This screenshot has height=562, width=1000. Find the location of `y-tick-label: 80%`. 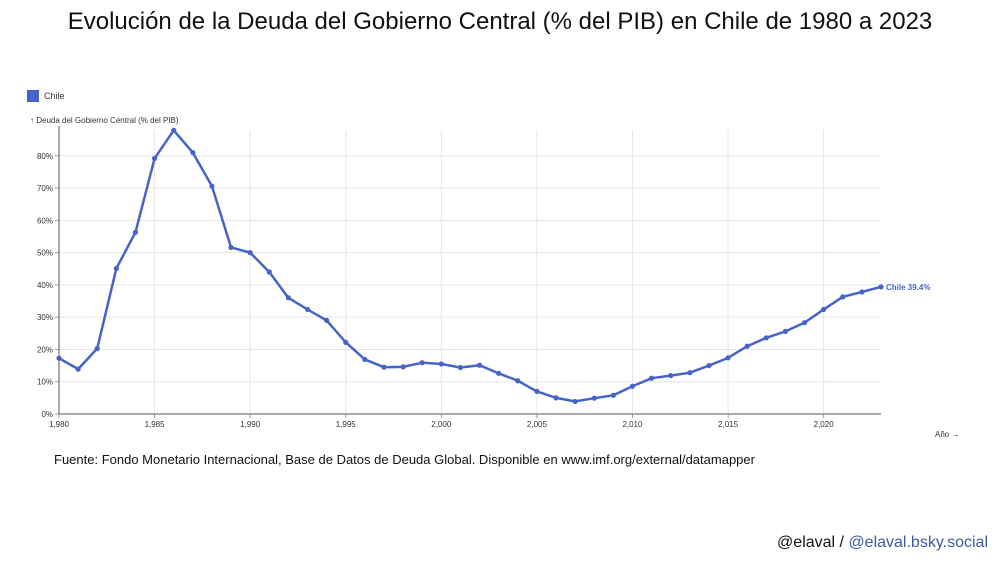

y-tick-label: 80% is located at coordinates (45, 156).